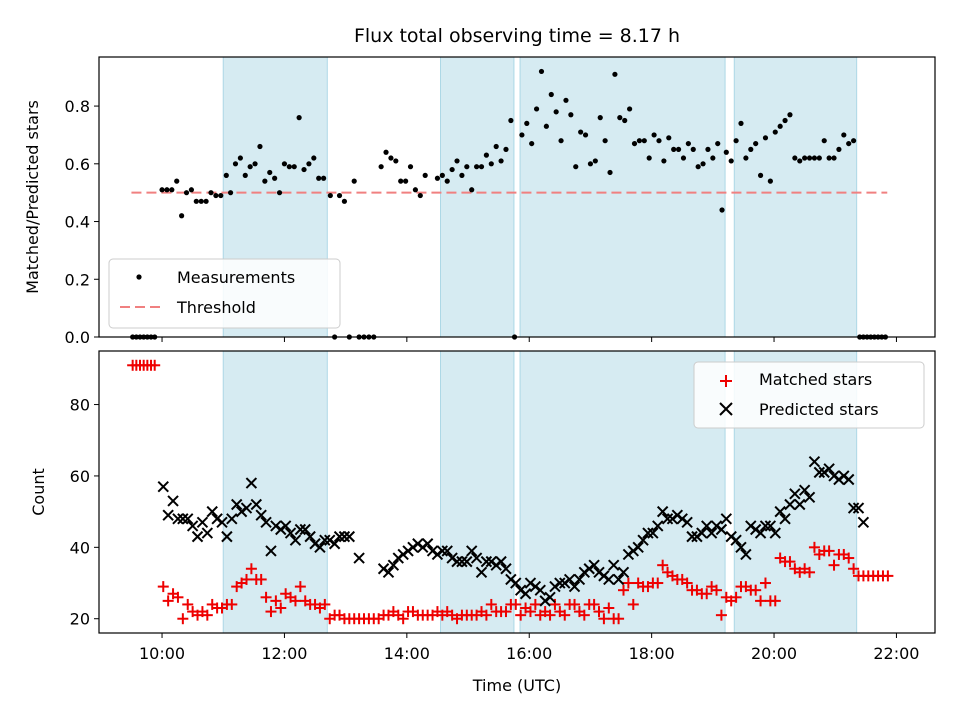 This screenshot has width=960, height=720. Describe the element at coordinates (726, 381) in the screenshot. I see `legend-matched-marker` at that location.